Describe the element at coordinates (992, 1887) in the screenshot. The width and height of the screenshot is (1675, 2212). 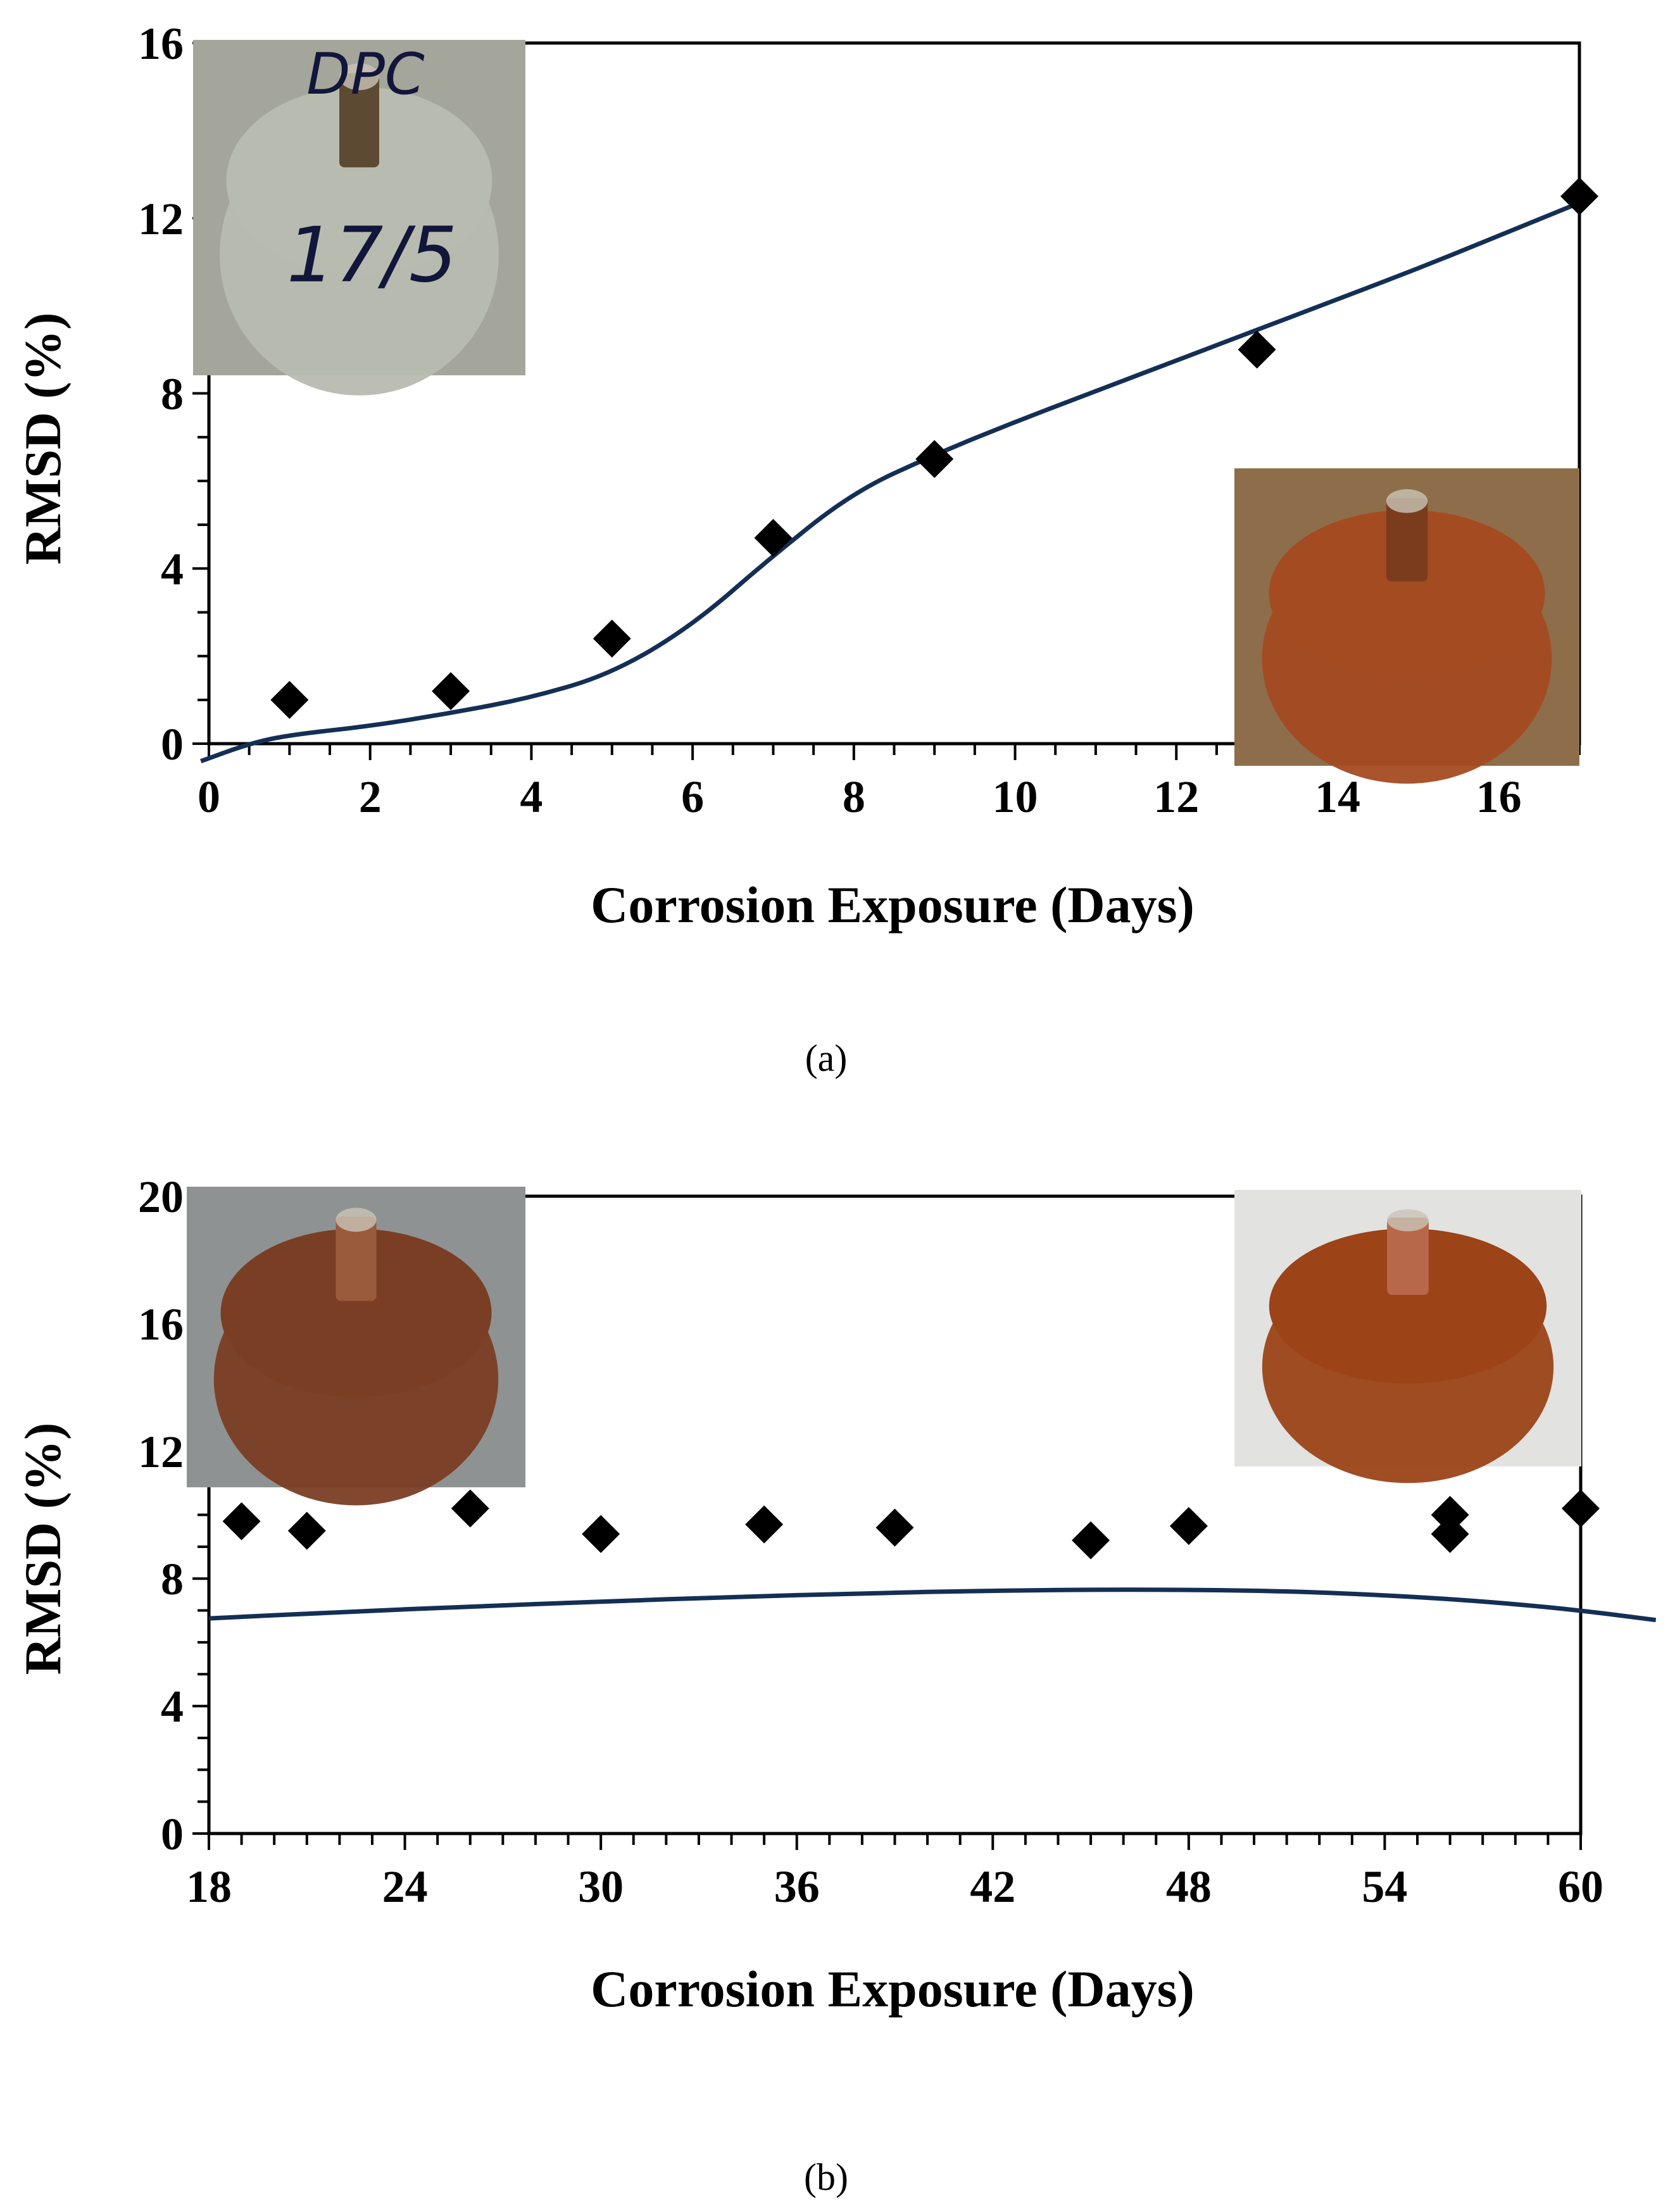
I see `b-x-tick-label: 42` at that location.